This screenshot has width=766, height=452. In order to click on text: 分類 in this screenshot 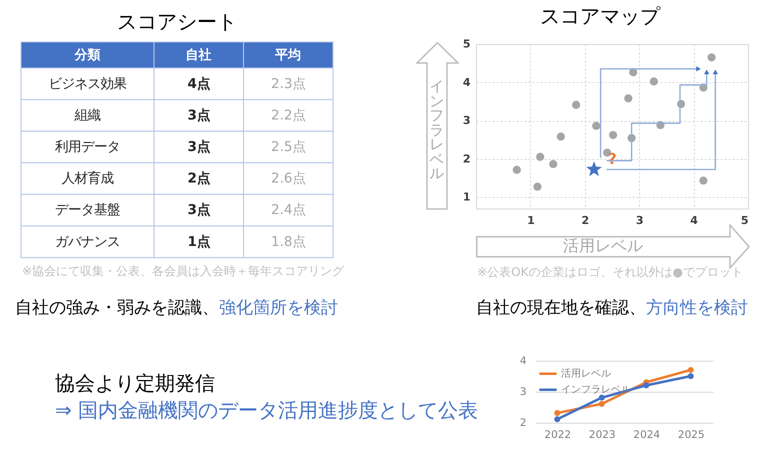, I will do `click(87, 55)`.